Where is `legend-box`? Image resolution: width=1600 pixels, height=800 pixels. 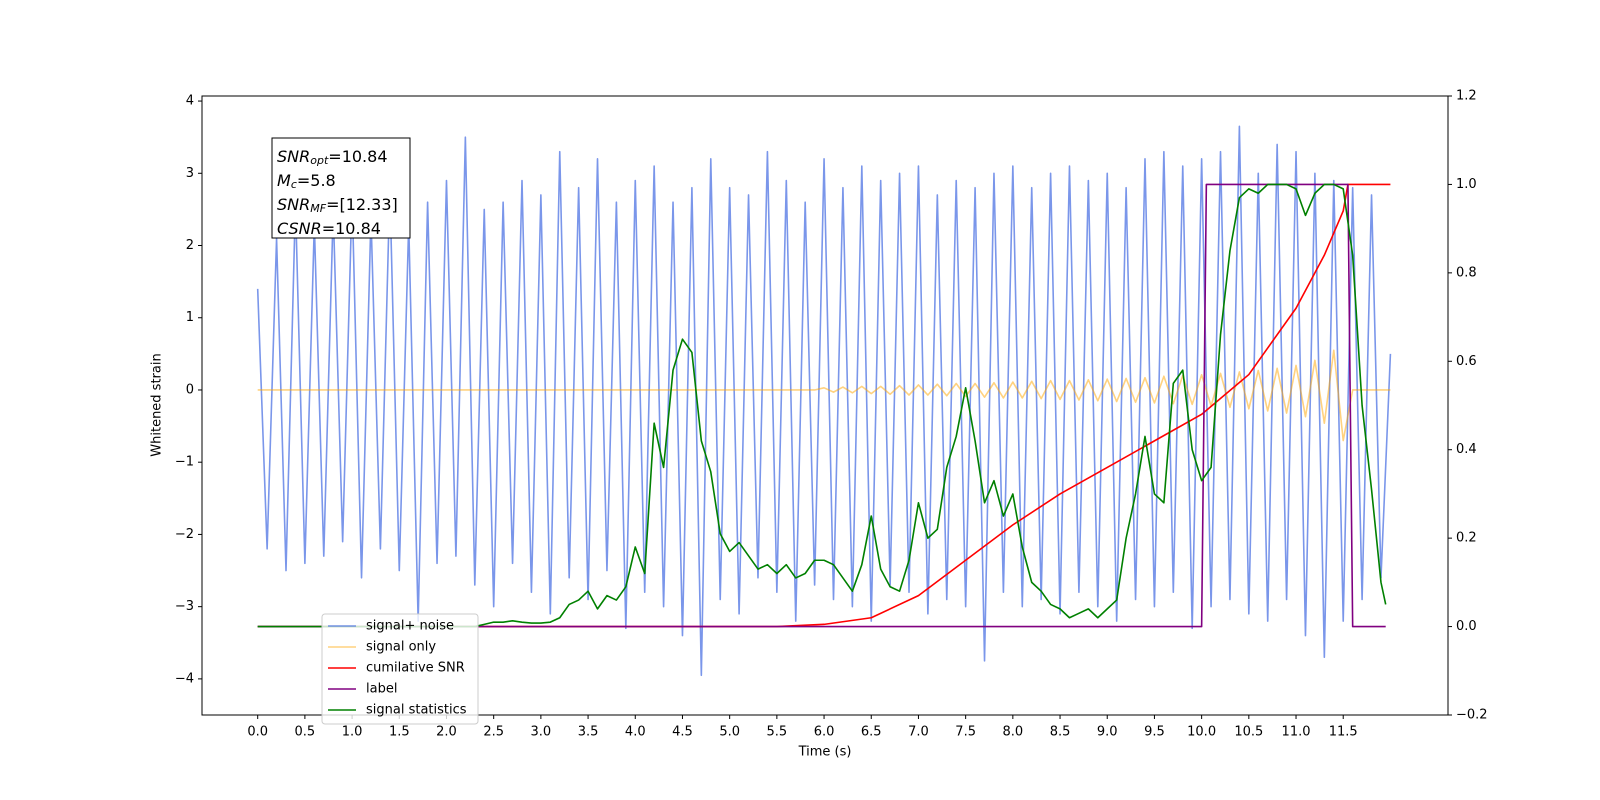
legend-box is located at coordinates (400, 669).